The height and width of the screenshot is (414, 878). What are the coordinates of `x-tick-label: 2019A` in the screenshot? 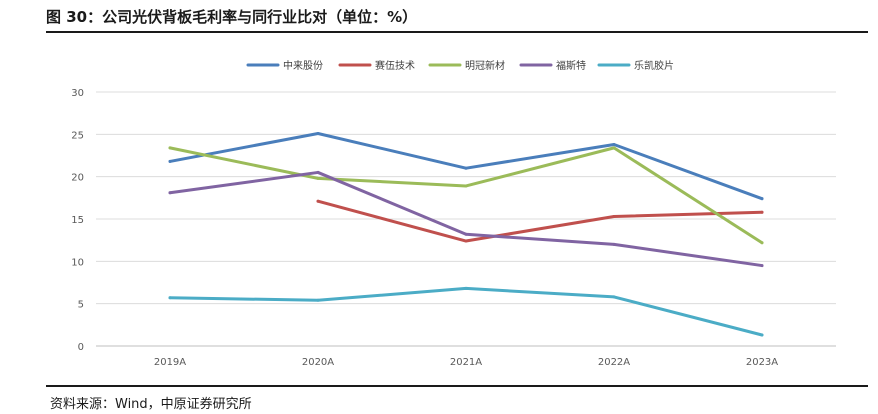 It's located at (170, 362).